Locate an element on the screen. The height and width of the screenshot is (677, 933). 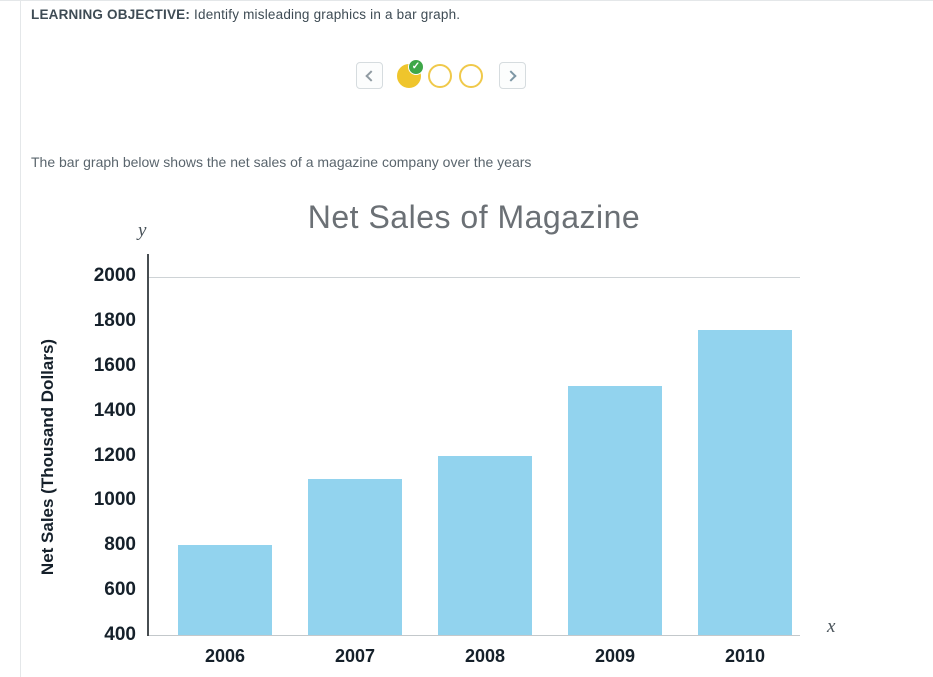
y-axis-line is located at coordinates (148, 445).